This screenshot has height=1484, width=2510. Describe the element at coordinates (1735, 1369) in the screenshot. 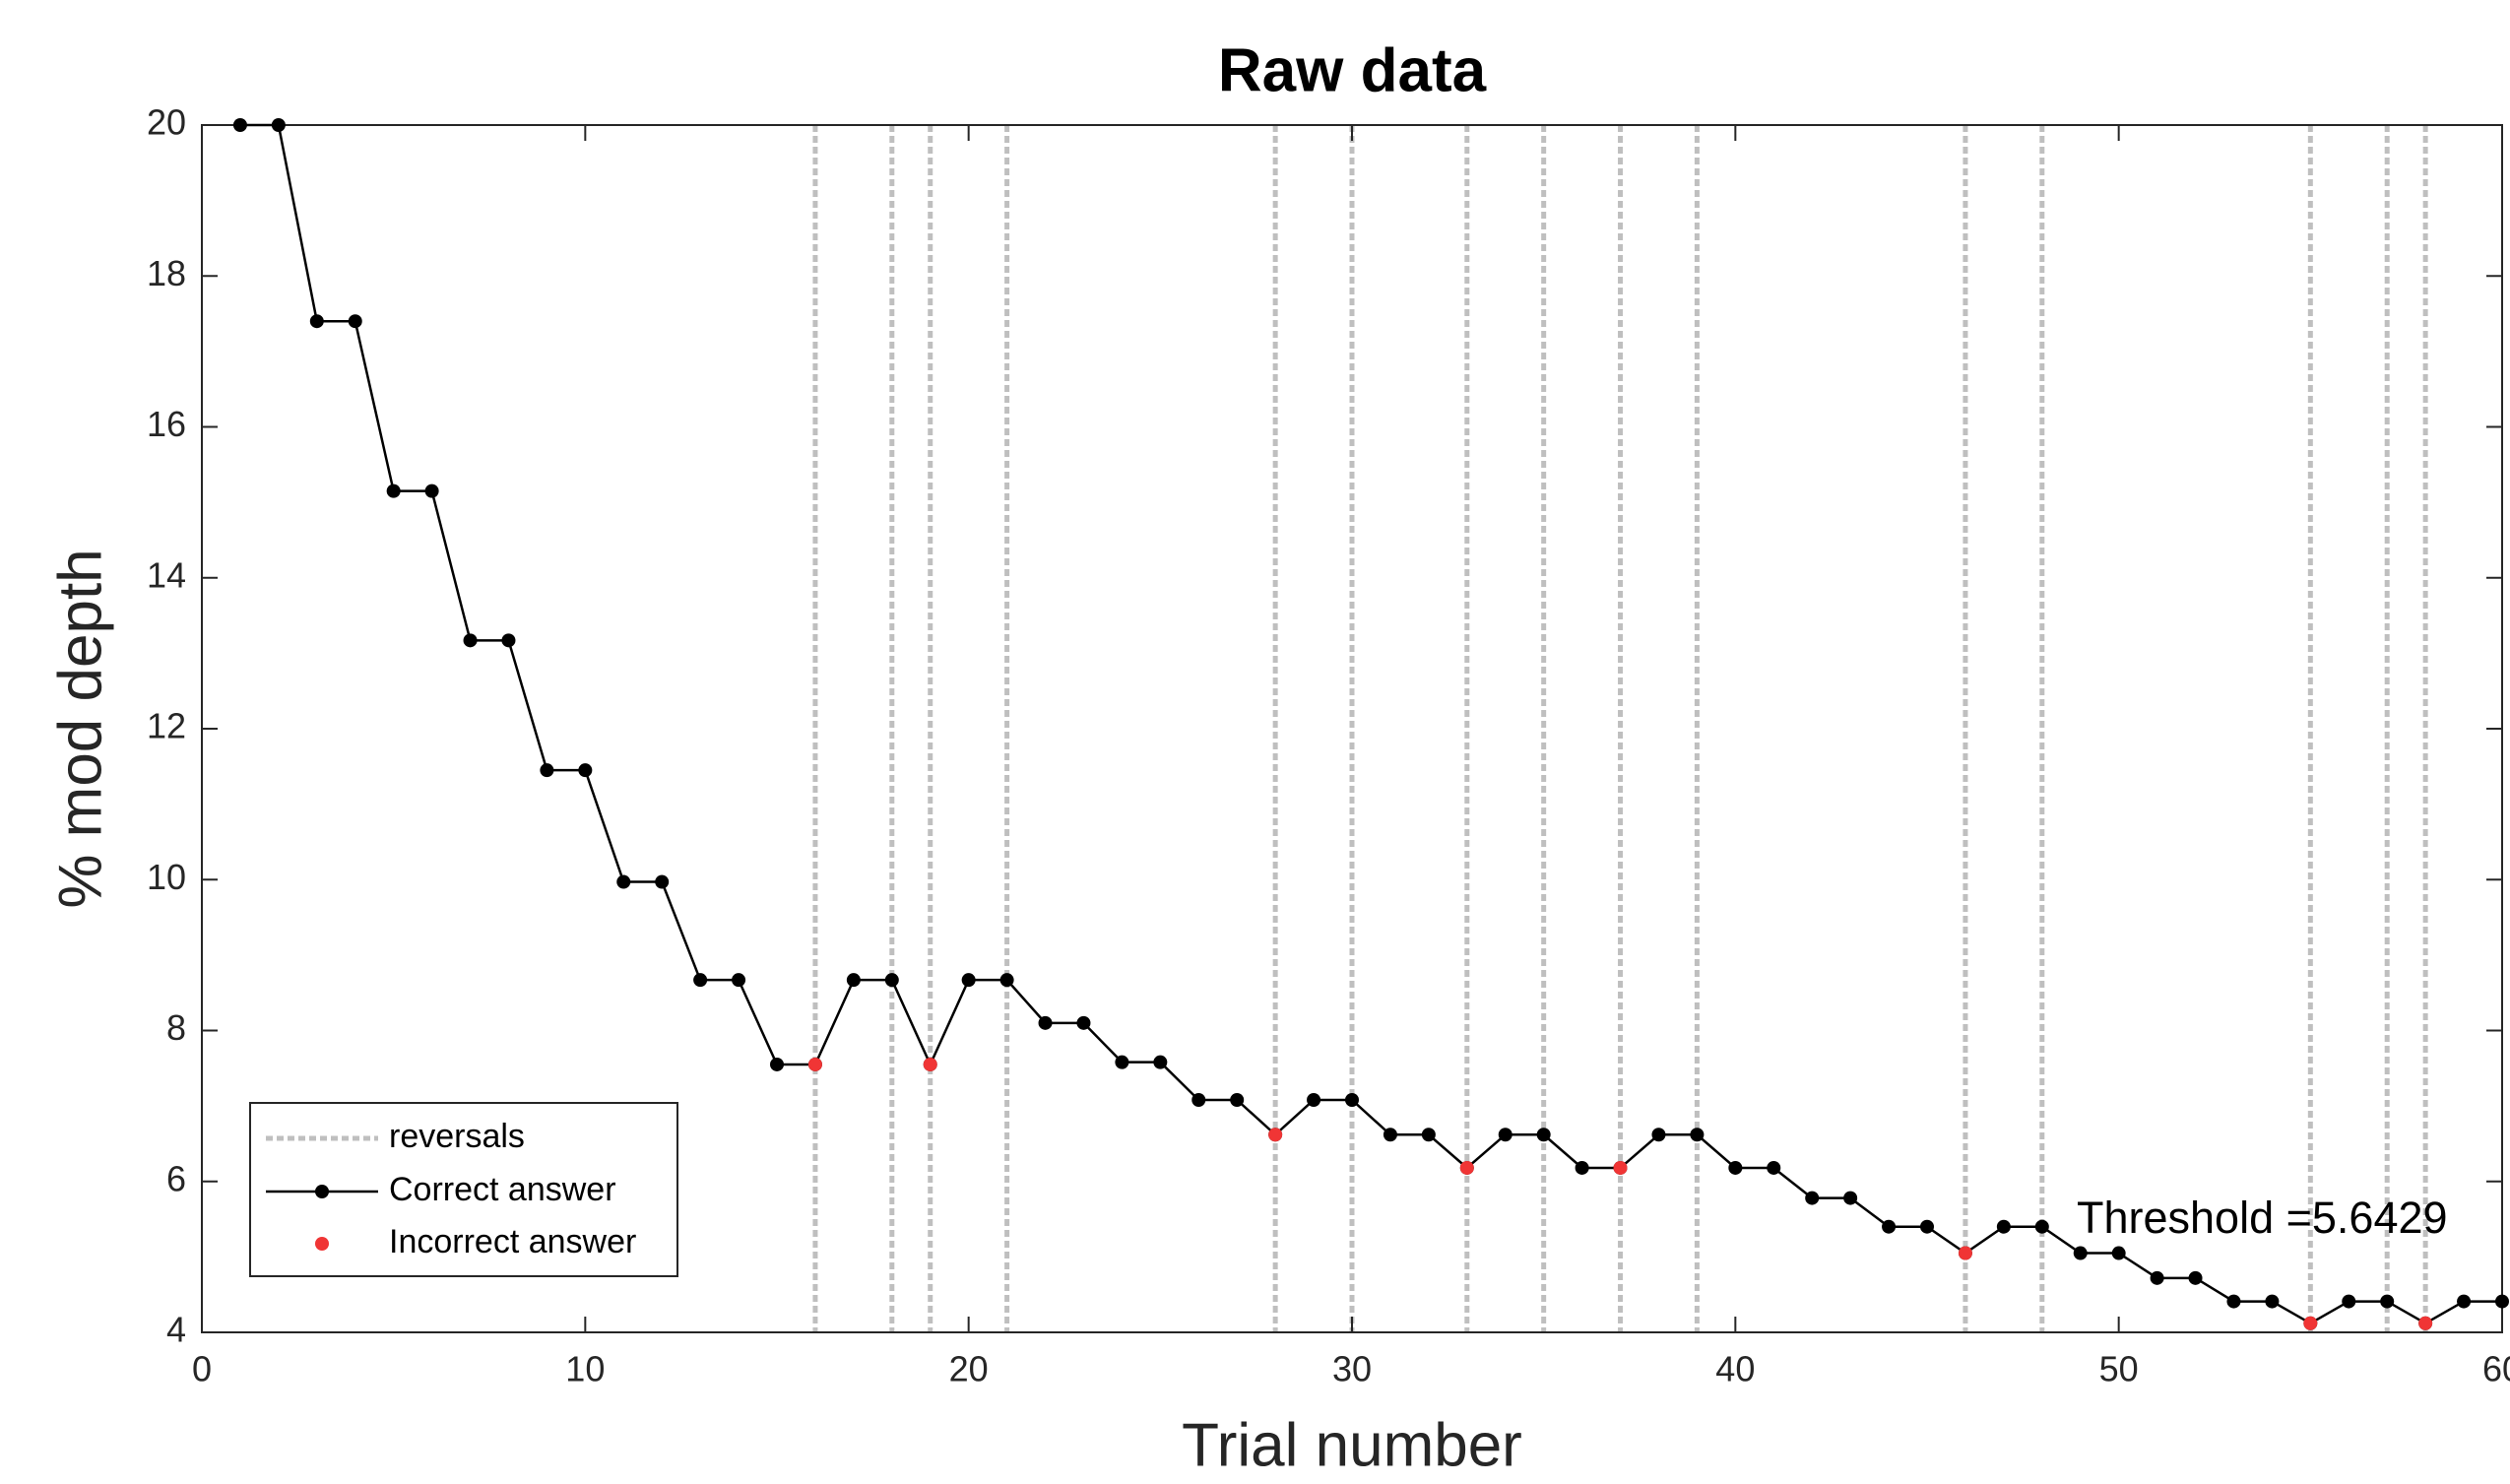

I see `x-tick-label: 40` at that location.